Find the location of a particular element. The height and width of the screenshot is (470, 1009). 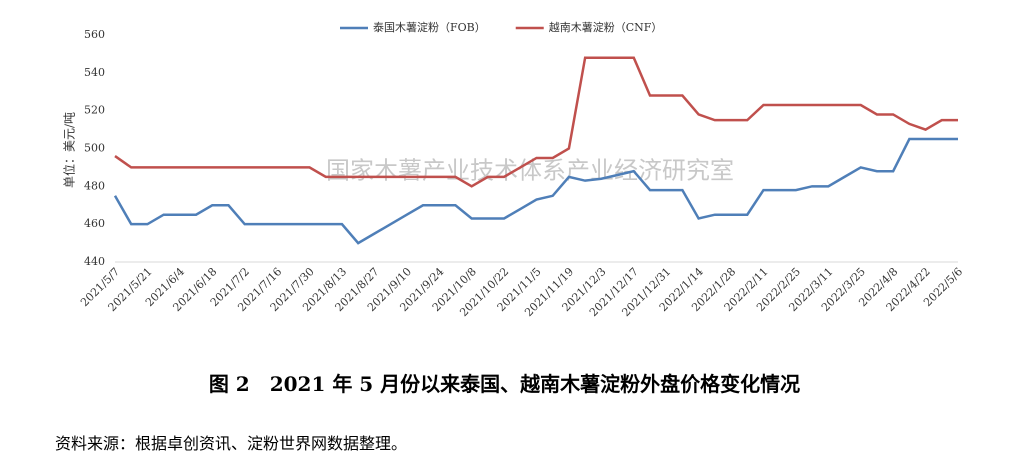

y-tick-label: 480 is located at coordinates (94, 185).